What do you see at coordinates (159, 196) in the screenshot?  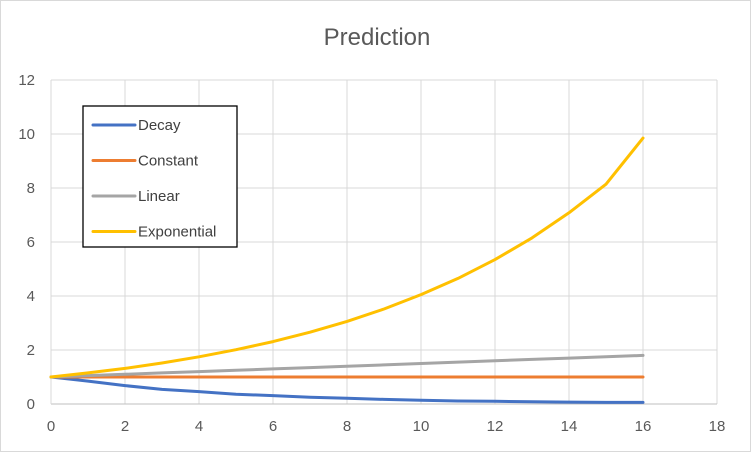 I see `legend-label-linear: Linear` at bounding box center [159, 196].